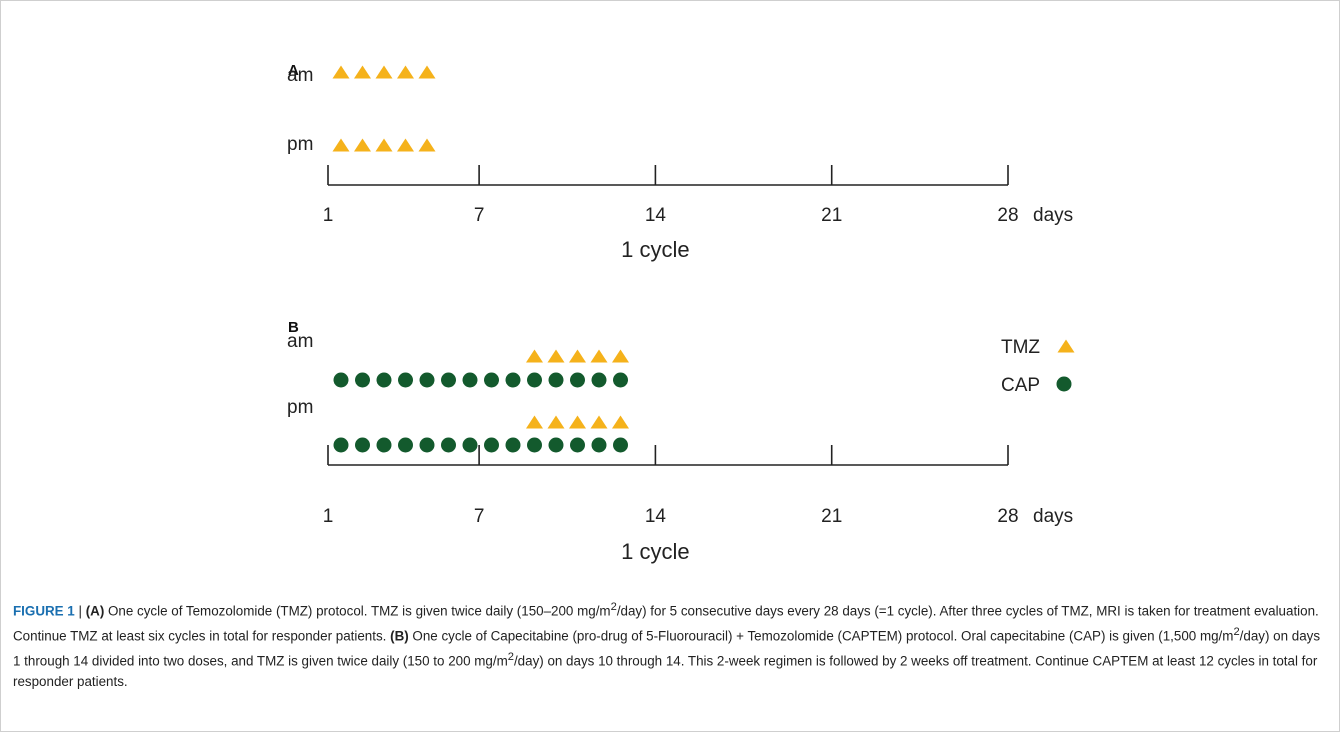  What do you see at coordinates (1053, 516) in the screenshot?
I see `panel-b-axis-unit: days` at bounding box center [1053, 516].